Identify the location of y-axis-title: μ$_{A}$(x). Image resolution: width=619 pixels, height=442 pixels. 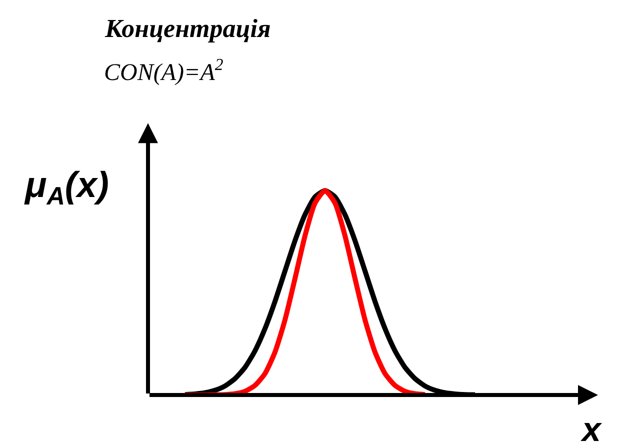
(66, 187).